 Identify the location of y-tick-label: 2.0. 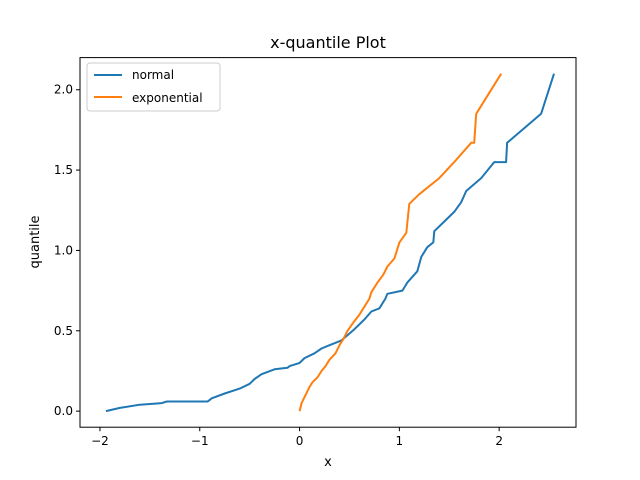
(63, 90).